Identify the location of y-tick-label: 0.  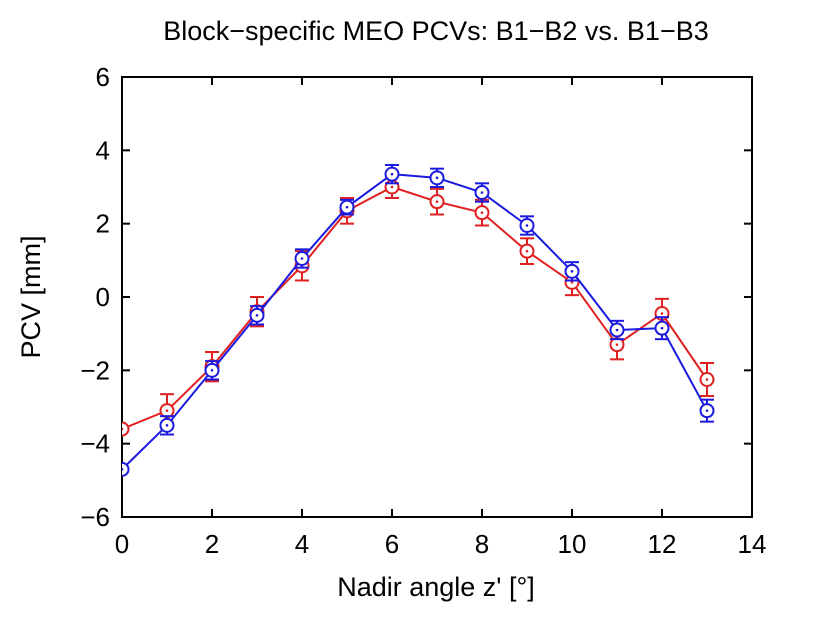
(103, 297).